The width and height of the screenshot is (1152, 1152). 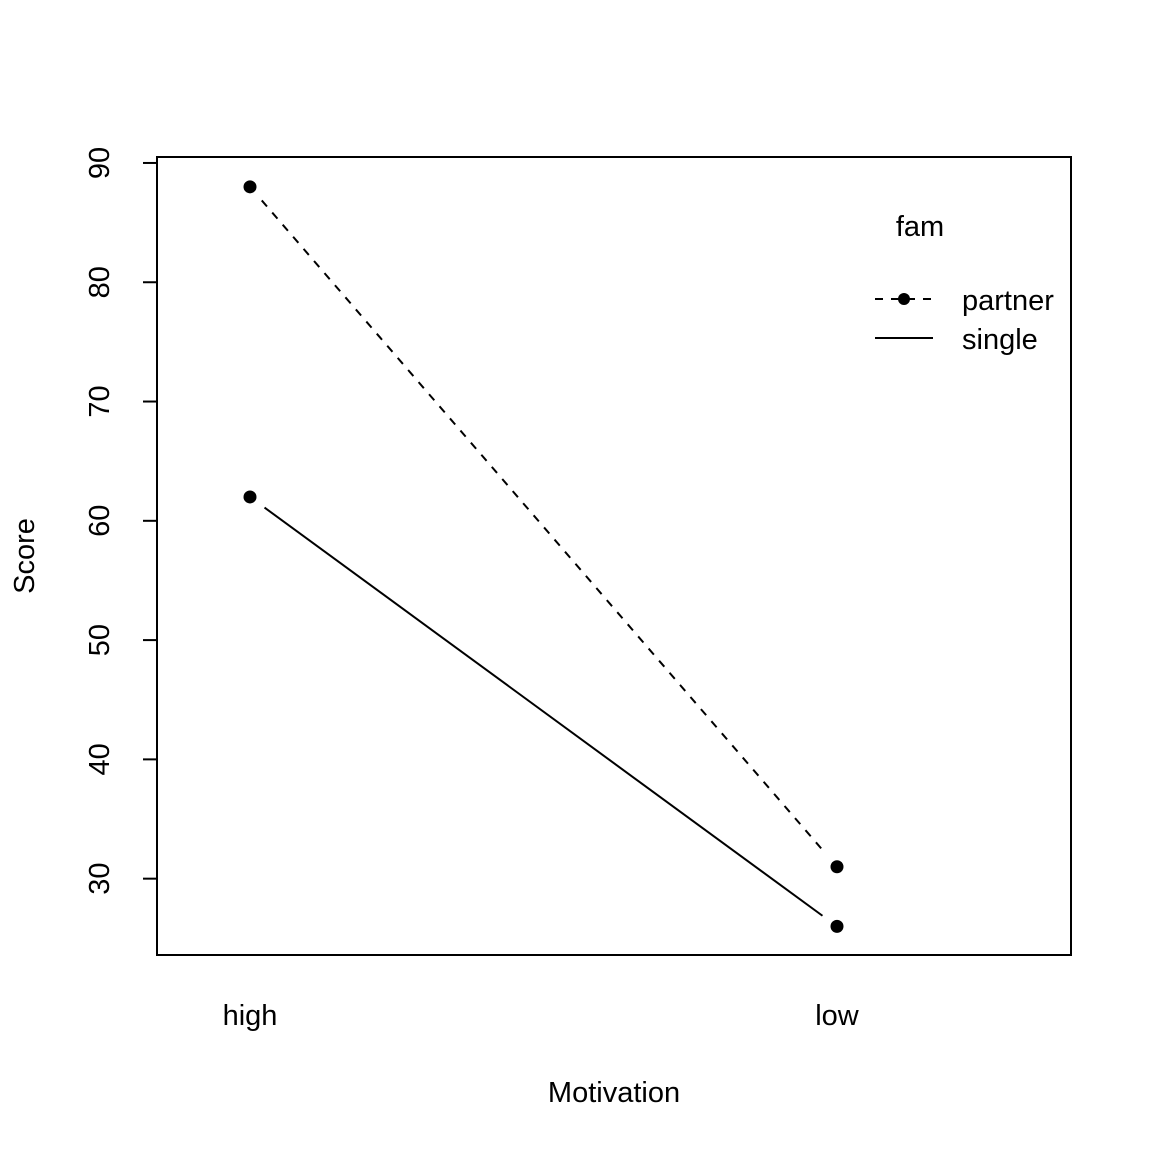 I want to click on legend: fam partner single, so click(x=964, y=283).